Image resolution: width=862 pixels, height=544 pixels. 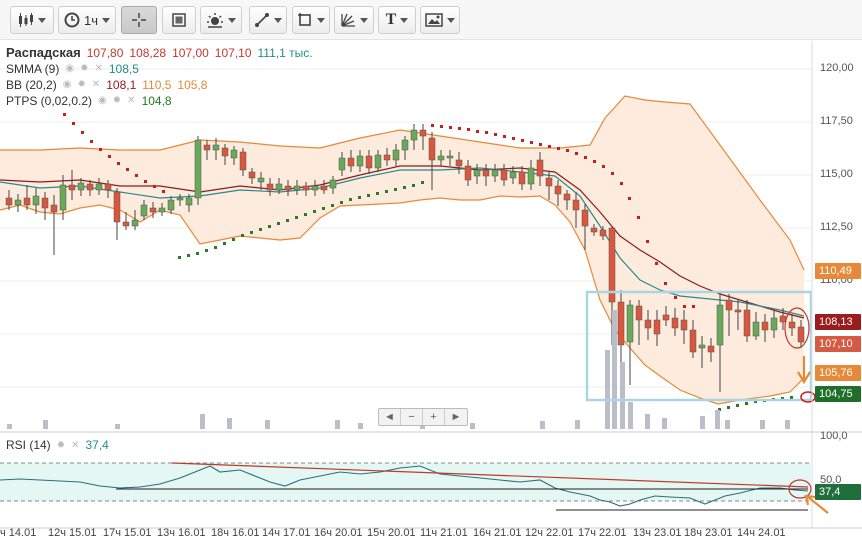 I want to click on image-tool-button, so click(x=440, y=20).